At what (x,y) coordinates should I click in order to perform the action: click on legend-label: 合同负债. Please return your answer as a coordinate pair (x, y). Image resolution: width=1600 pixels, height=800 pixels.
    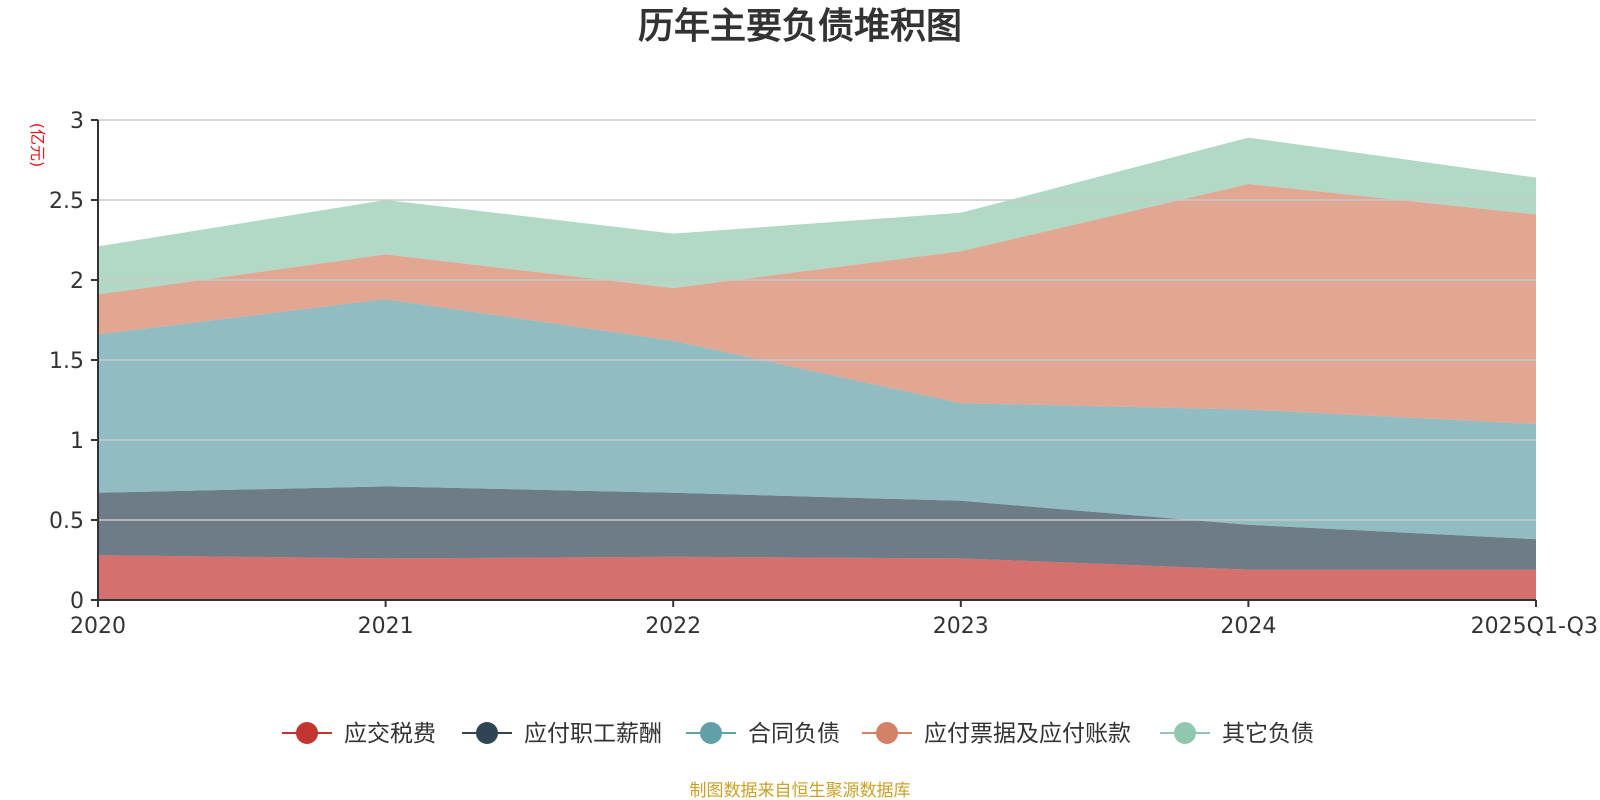
    Looking at the image, I should click on (794, 734).